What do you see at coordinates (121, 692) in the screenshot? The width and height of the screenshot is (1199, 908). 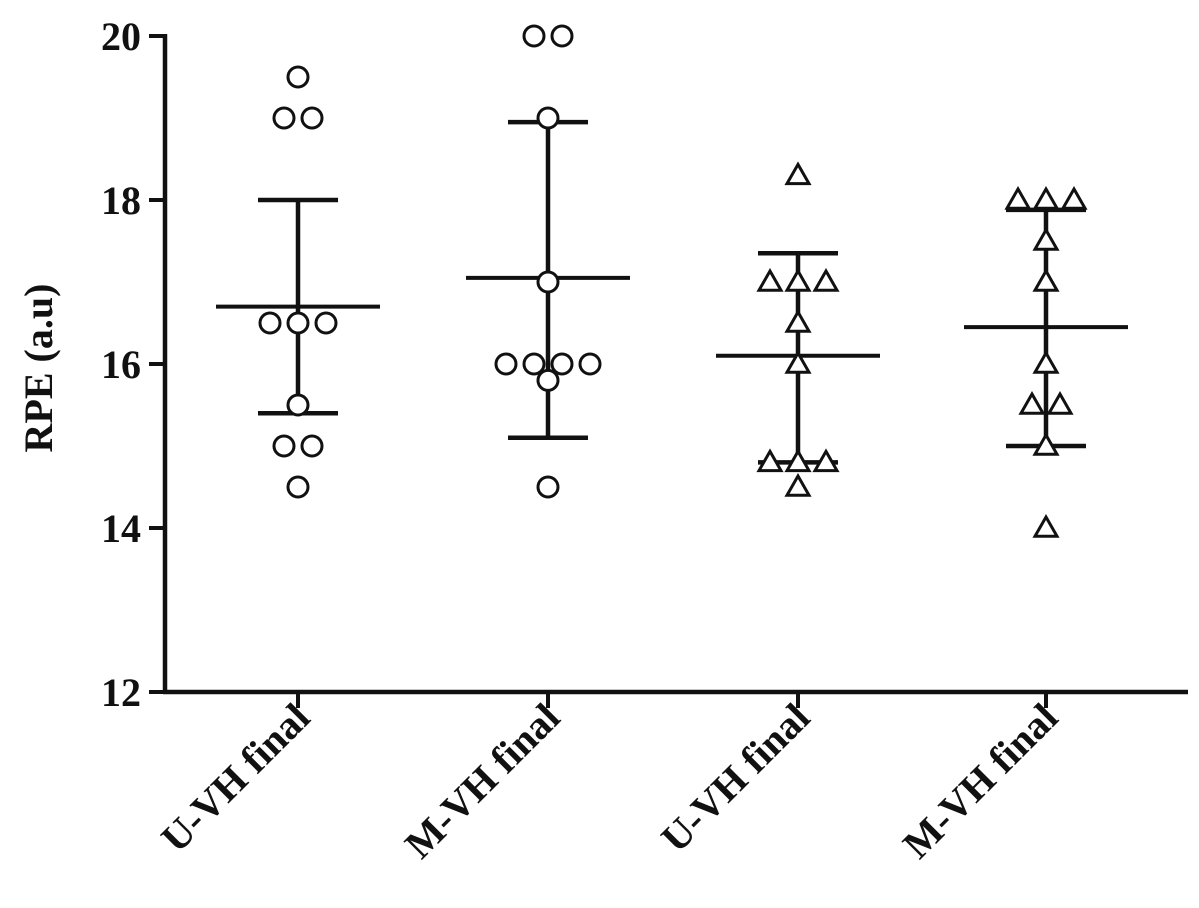 I see `y-tick-label: 12` at bounding box center [121, 692].